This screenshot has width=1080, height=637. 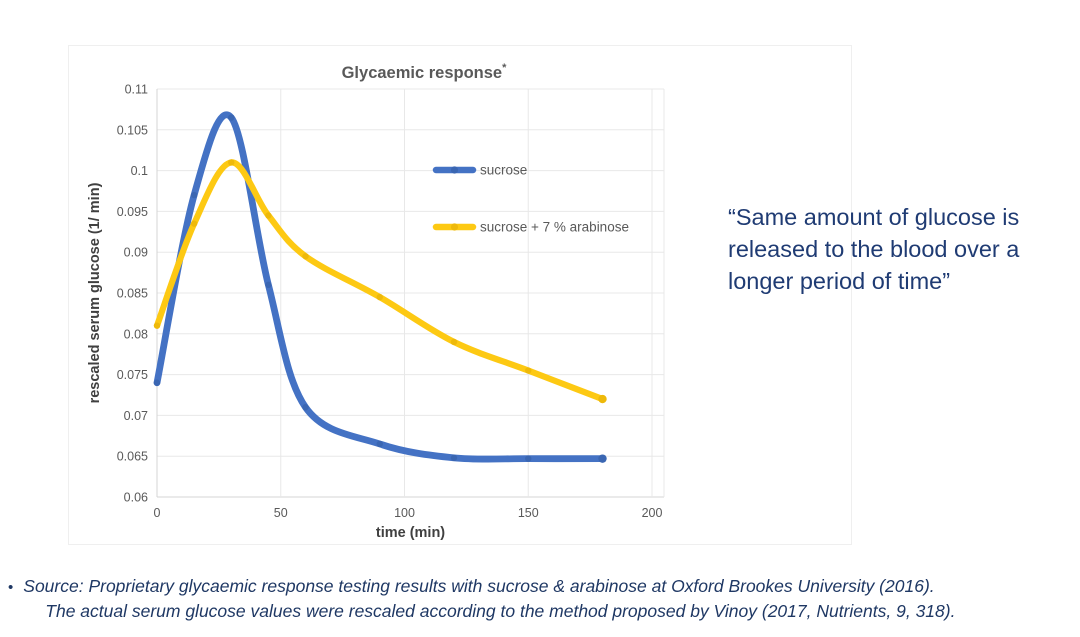 What do you see at coordinates (132, 212) in the screenshot?
I see `svg-text: 0.095` at bounding box center [132, 212].